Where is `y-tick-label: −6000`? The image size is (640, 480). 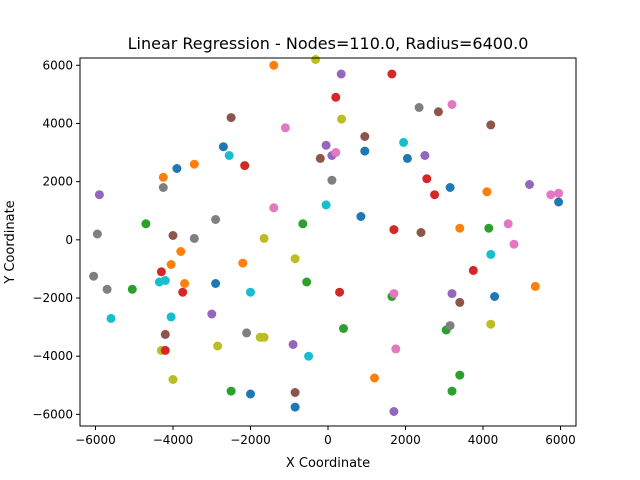 y-tick-label: −6000 is located at coordinates (52, 414).